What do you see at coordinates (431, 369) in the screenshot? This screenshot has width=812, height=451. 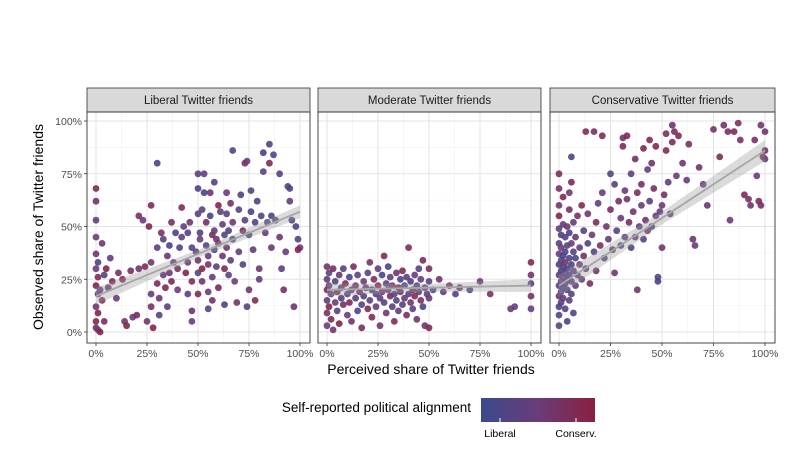 I see `x-axis-title: Perceived share of Twitter friends` at bounding box center [431, 369].